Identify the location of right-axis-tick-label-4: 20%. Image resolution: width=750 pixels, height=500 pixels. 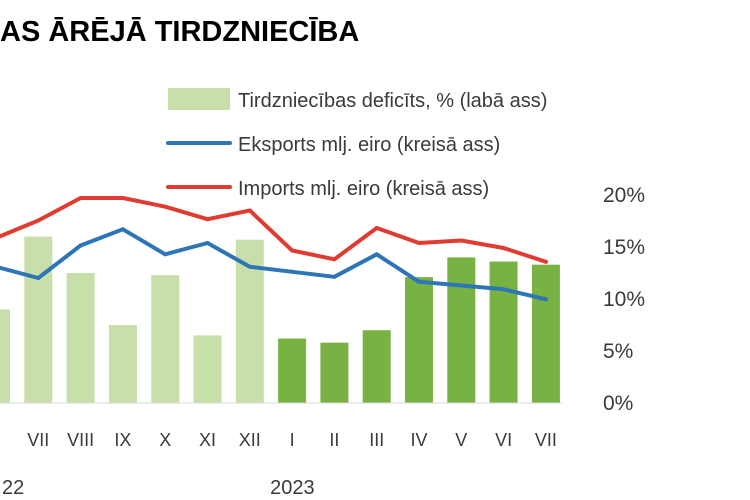
(624, 195).